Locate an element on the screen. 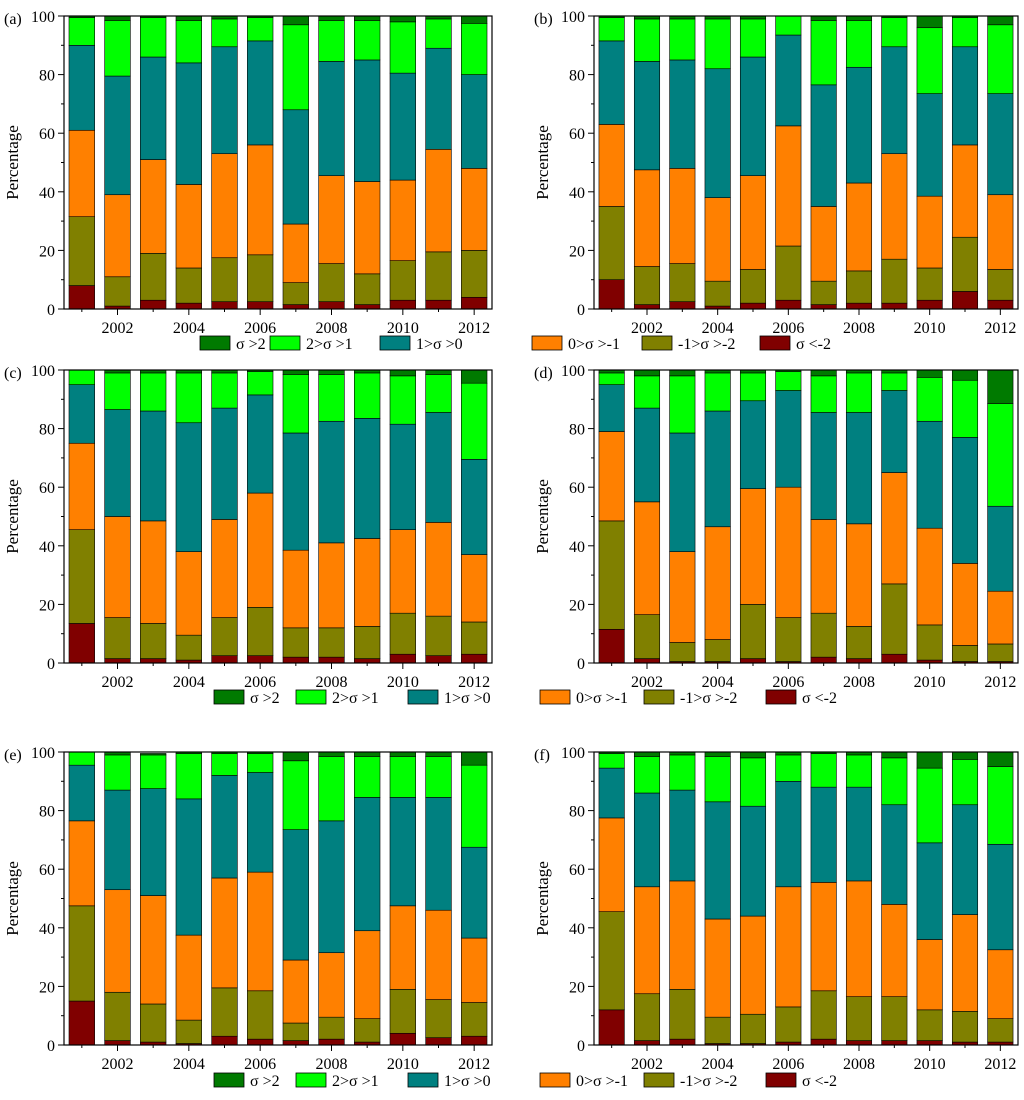 The height and width of the screenshot is (1100, 1024). x-tick-label: 2004 is located at coordinates (718, 682).